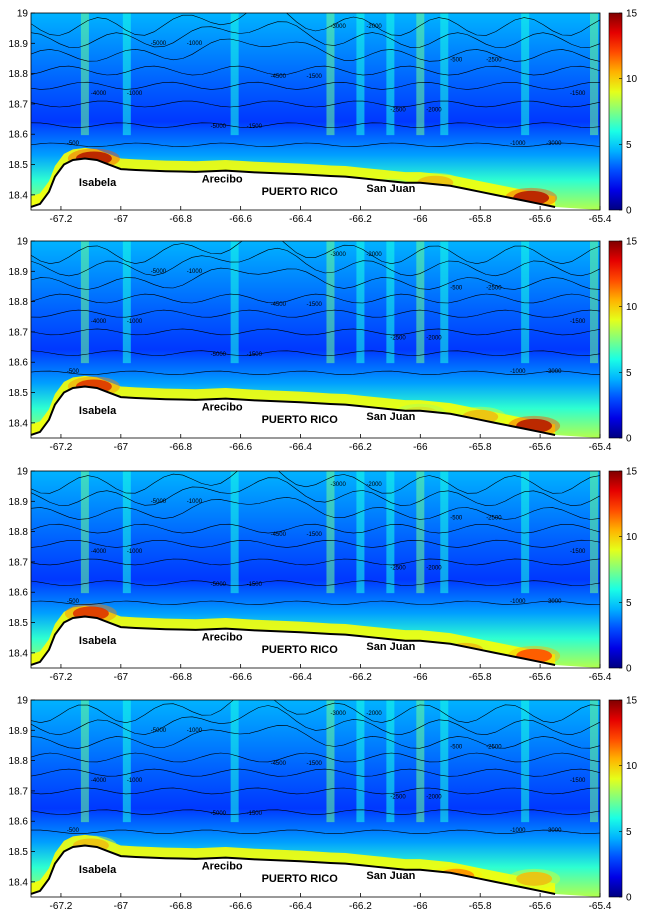 The height and width of the screenshot is (912, 649). Describe the element at coordinates (615, 569) in the screenshot. I see `colorbar` at that location.